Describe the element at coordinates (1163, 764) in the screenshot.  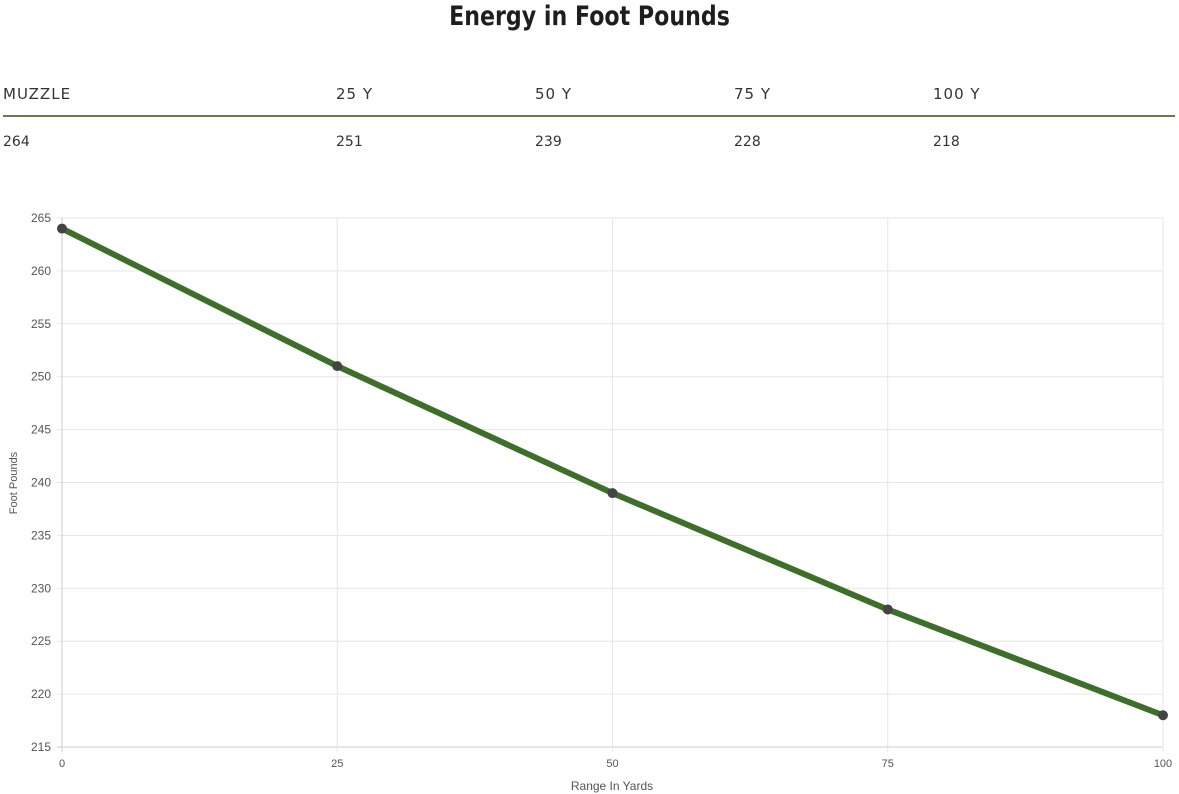
I see `x-tick-label: 100` at that location.